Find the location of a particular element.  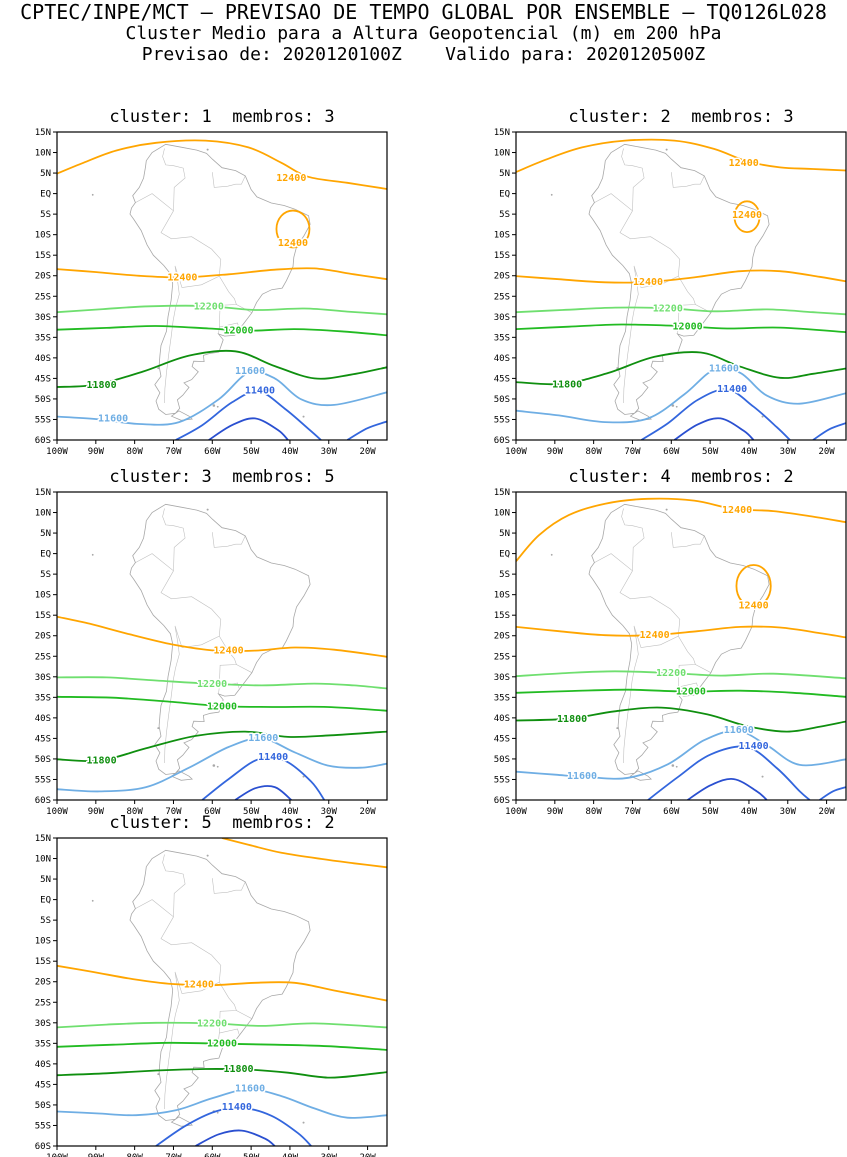

lon-tick-label: 40W is located at coordinates (749, 812).